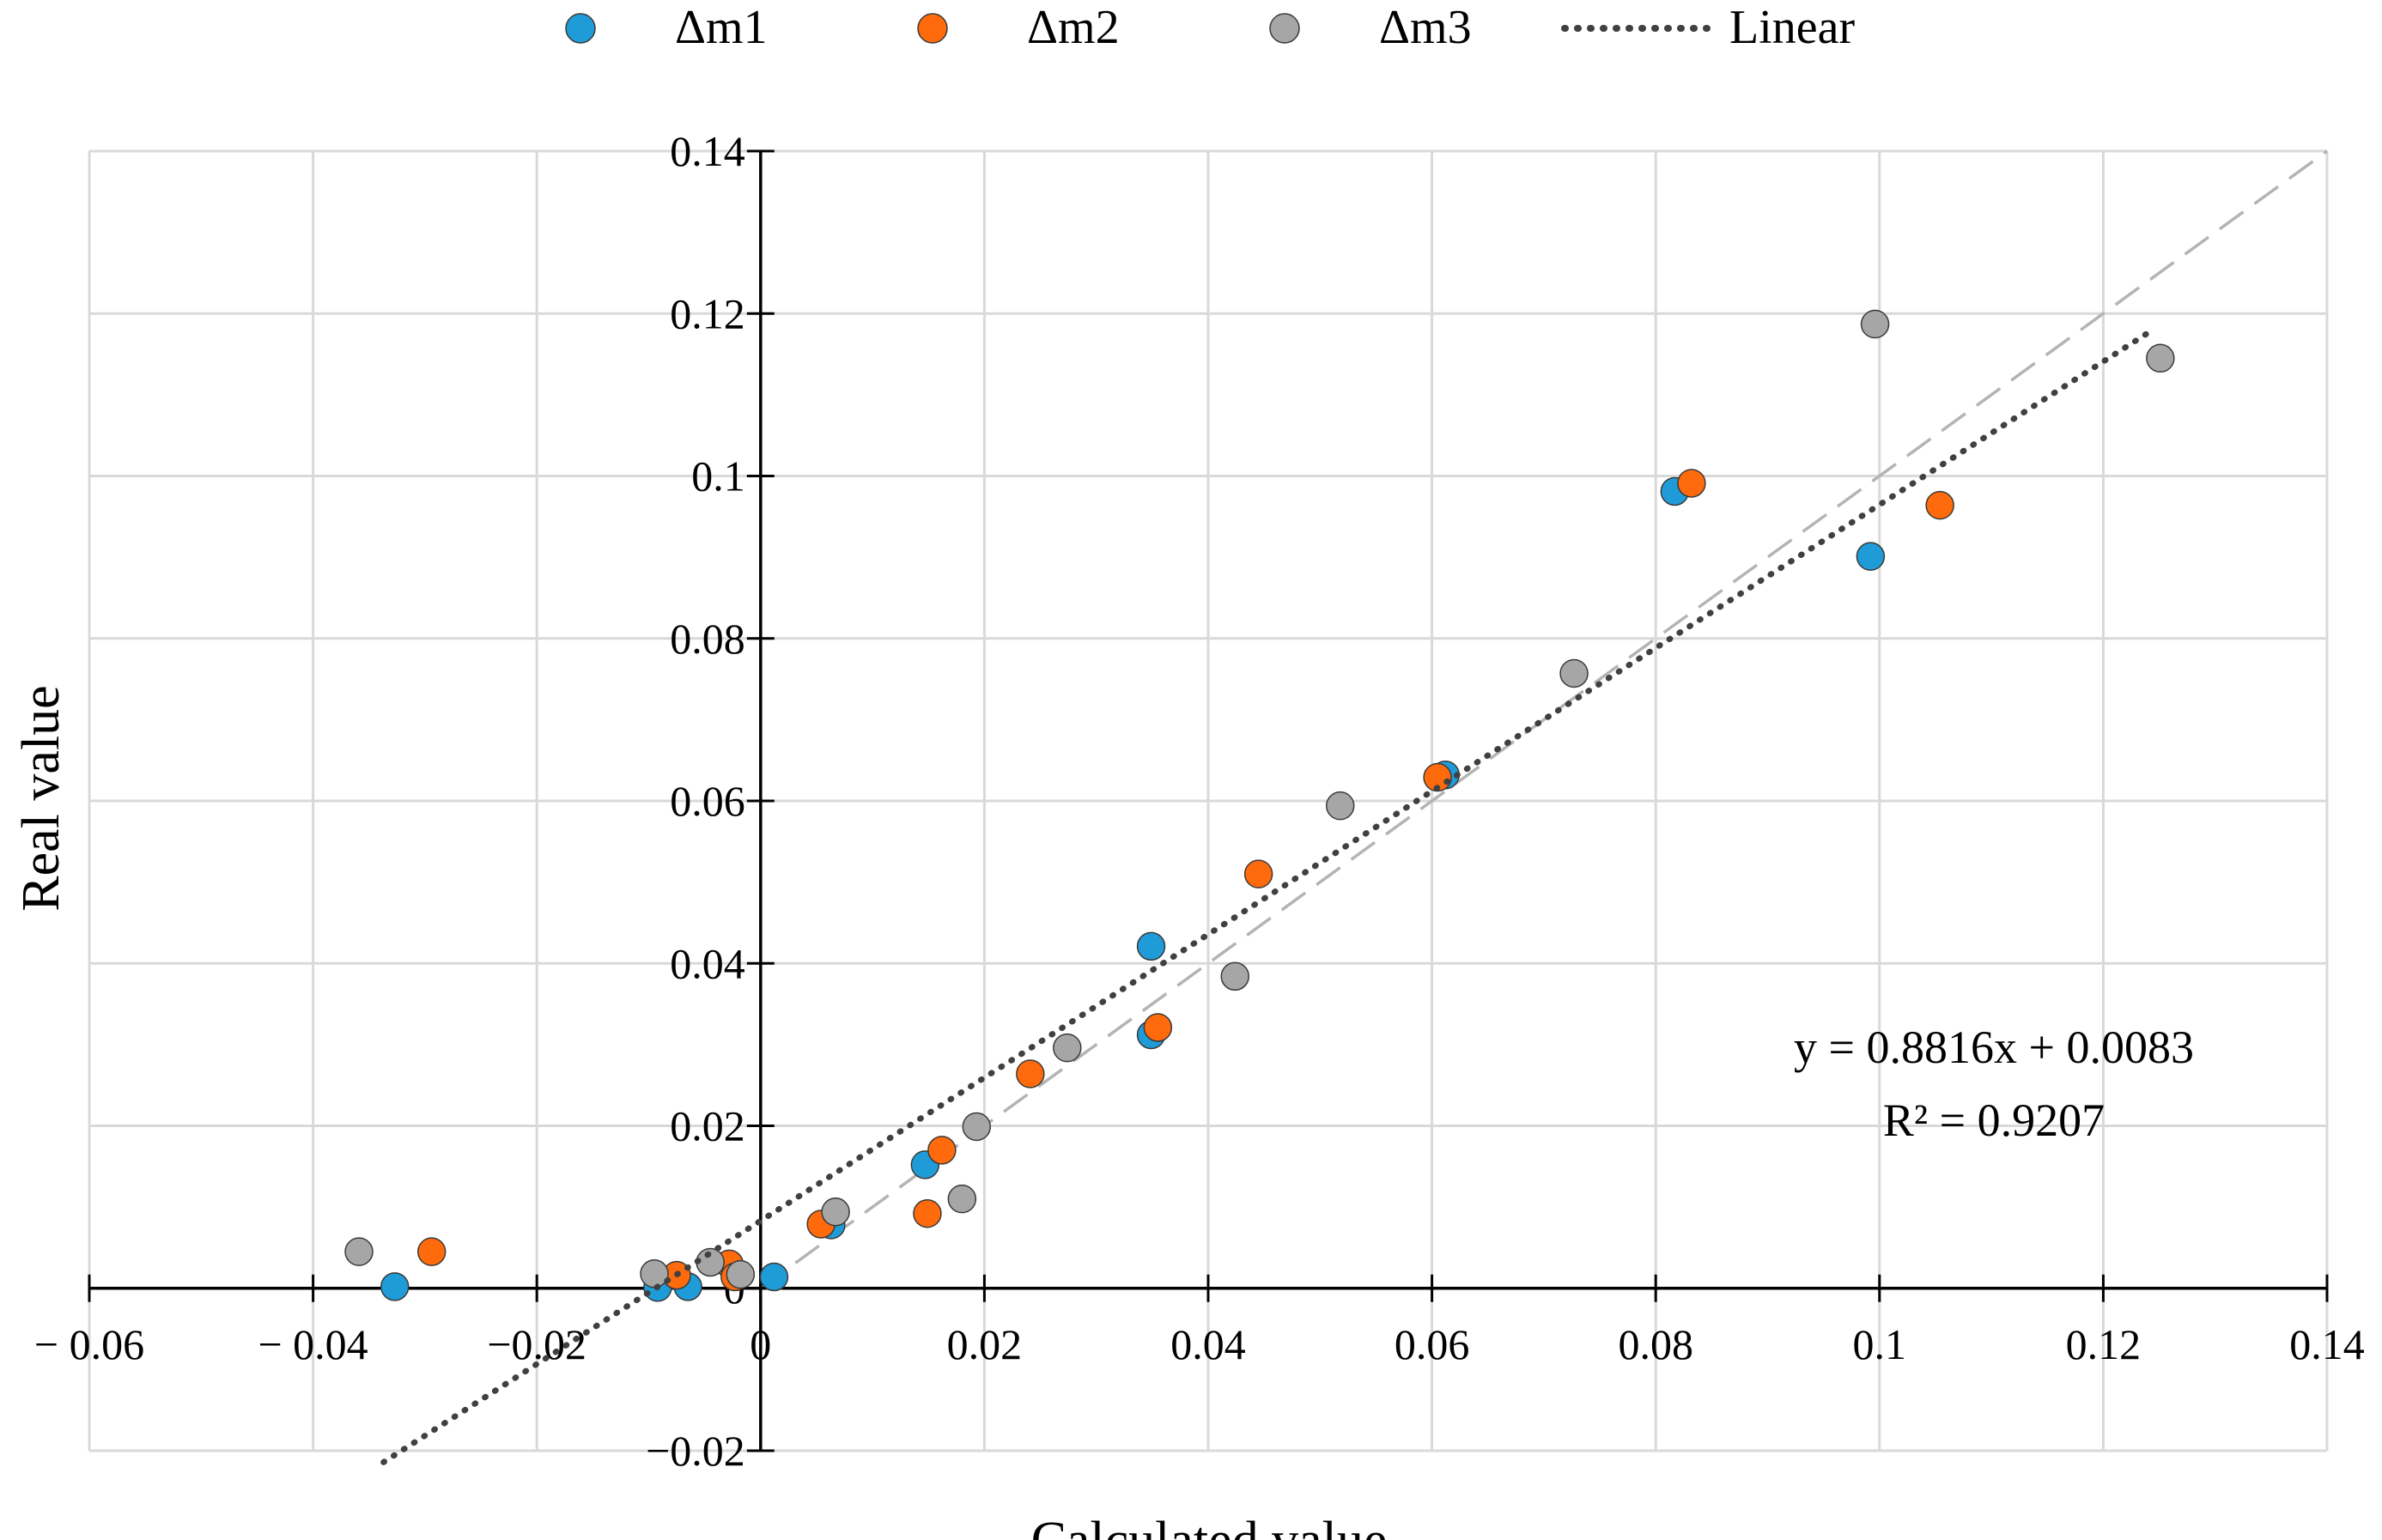 Image resolution: width=2382 pixels, height=1540 pixels. Describe the element at coordinates (536, 1344) in the screenshot. I see `x-tick-label: −0.02` at that location.